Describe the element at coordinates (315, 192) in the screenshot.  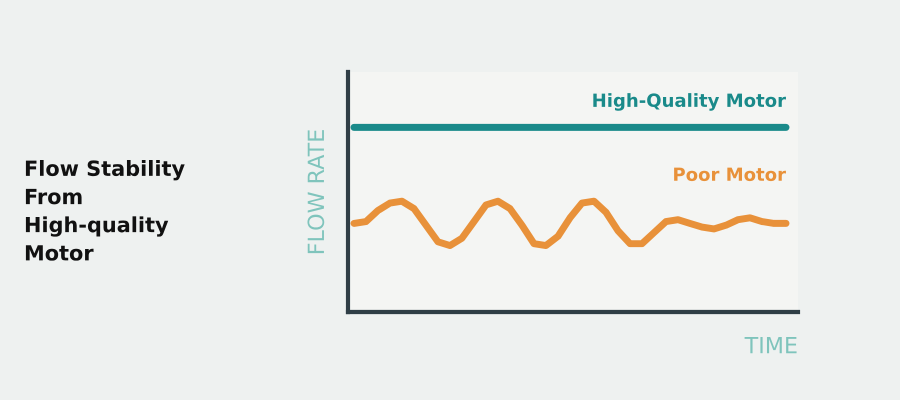
I see `y-axis-title: FLOW RATE` at that location.